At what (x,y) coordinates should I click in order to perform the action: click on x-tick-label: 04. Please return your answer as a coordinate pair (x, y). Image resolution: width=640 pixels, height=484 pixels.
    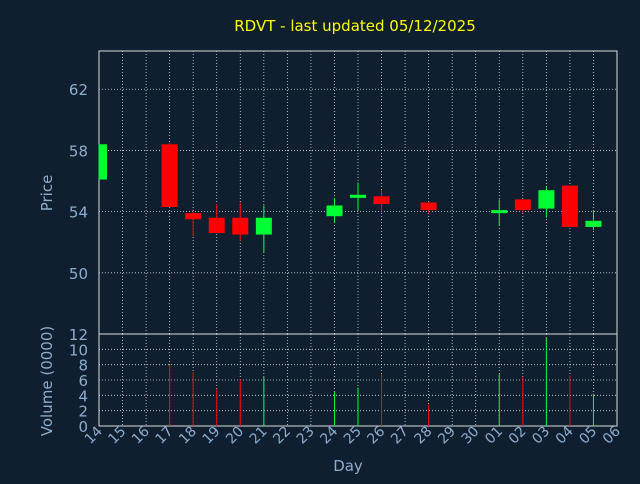
    Looking at the image, I should click on (565, 435).